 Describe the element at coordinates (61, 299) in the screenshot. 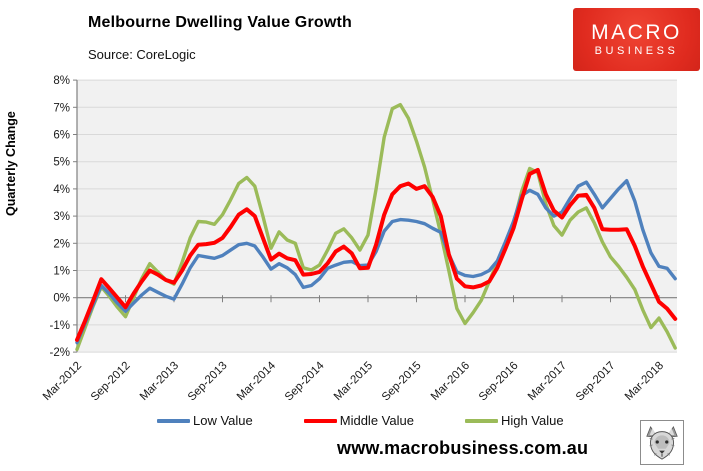

I see `y-tick-label: 0%` at that location.